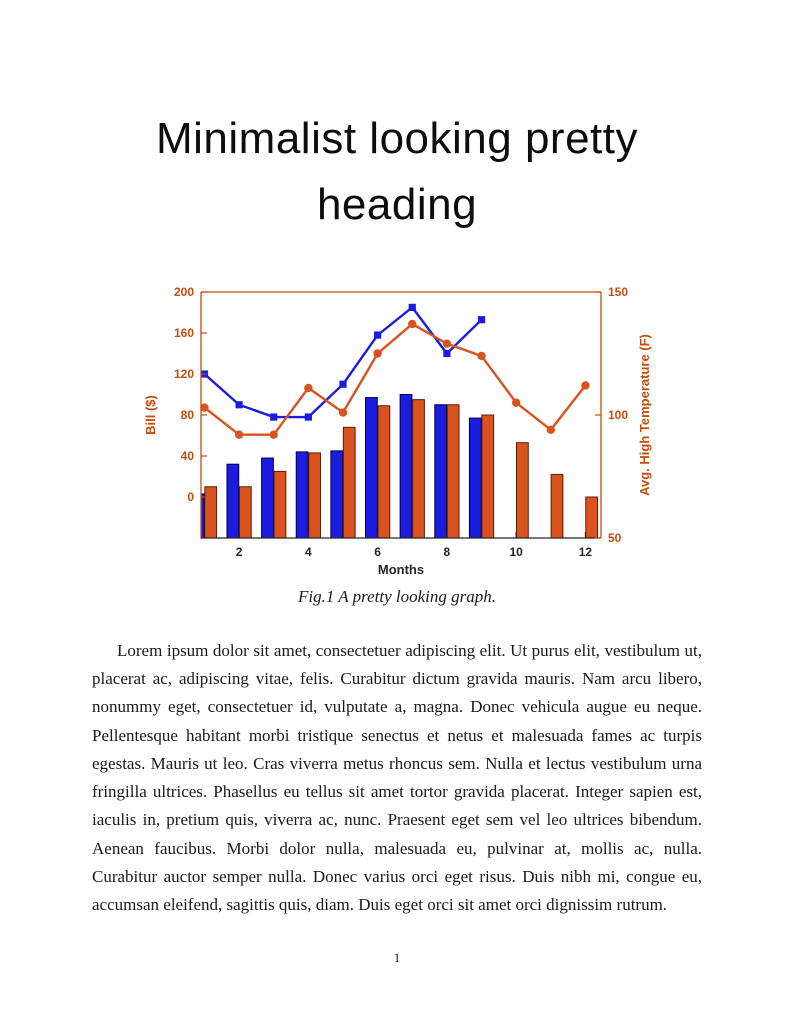  Describe the element at coordinates (150, 415) in the screenshot. I see `left-axis-label: Bill ($)` at that location.